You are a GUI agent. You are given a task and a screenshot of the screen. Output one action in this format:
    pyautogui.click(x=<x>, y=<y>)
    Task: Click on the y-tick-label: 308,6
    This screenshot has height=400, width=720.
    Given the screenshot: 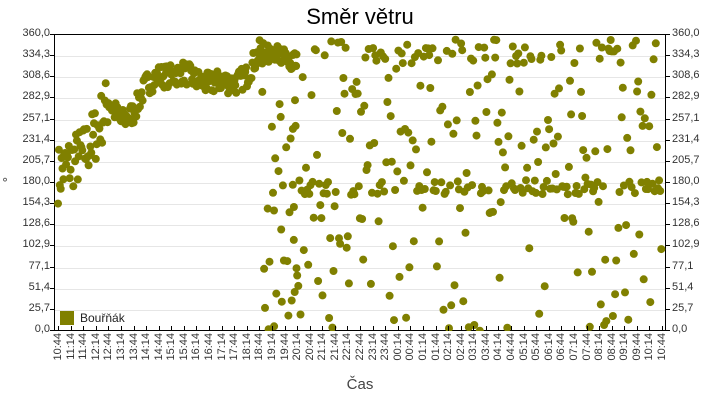 What is the action you would take?
    pyautogui.click(x=36, y=75)
    